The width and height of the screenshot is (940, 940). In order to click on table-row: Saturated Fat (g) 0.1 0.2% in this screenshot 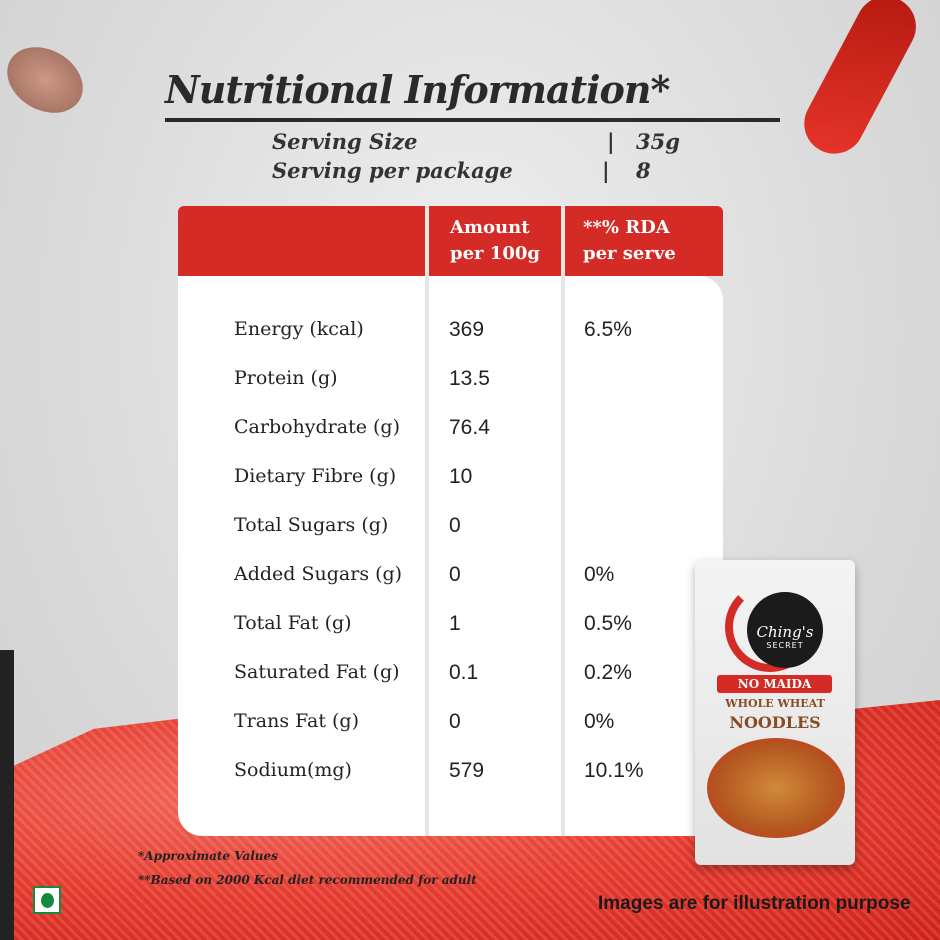, I will do `click(450, 681)`.